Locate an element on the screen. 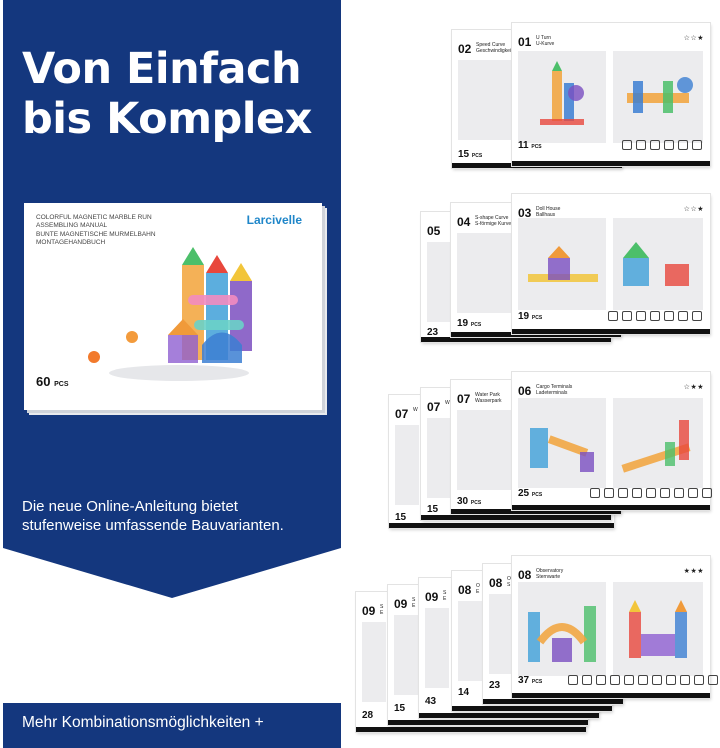  page-number: 06 is located at coordinates (525, 391).